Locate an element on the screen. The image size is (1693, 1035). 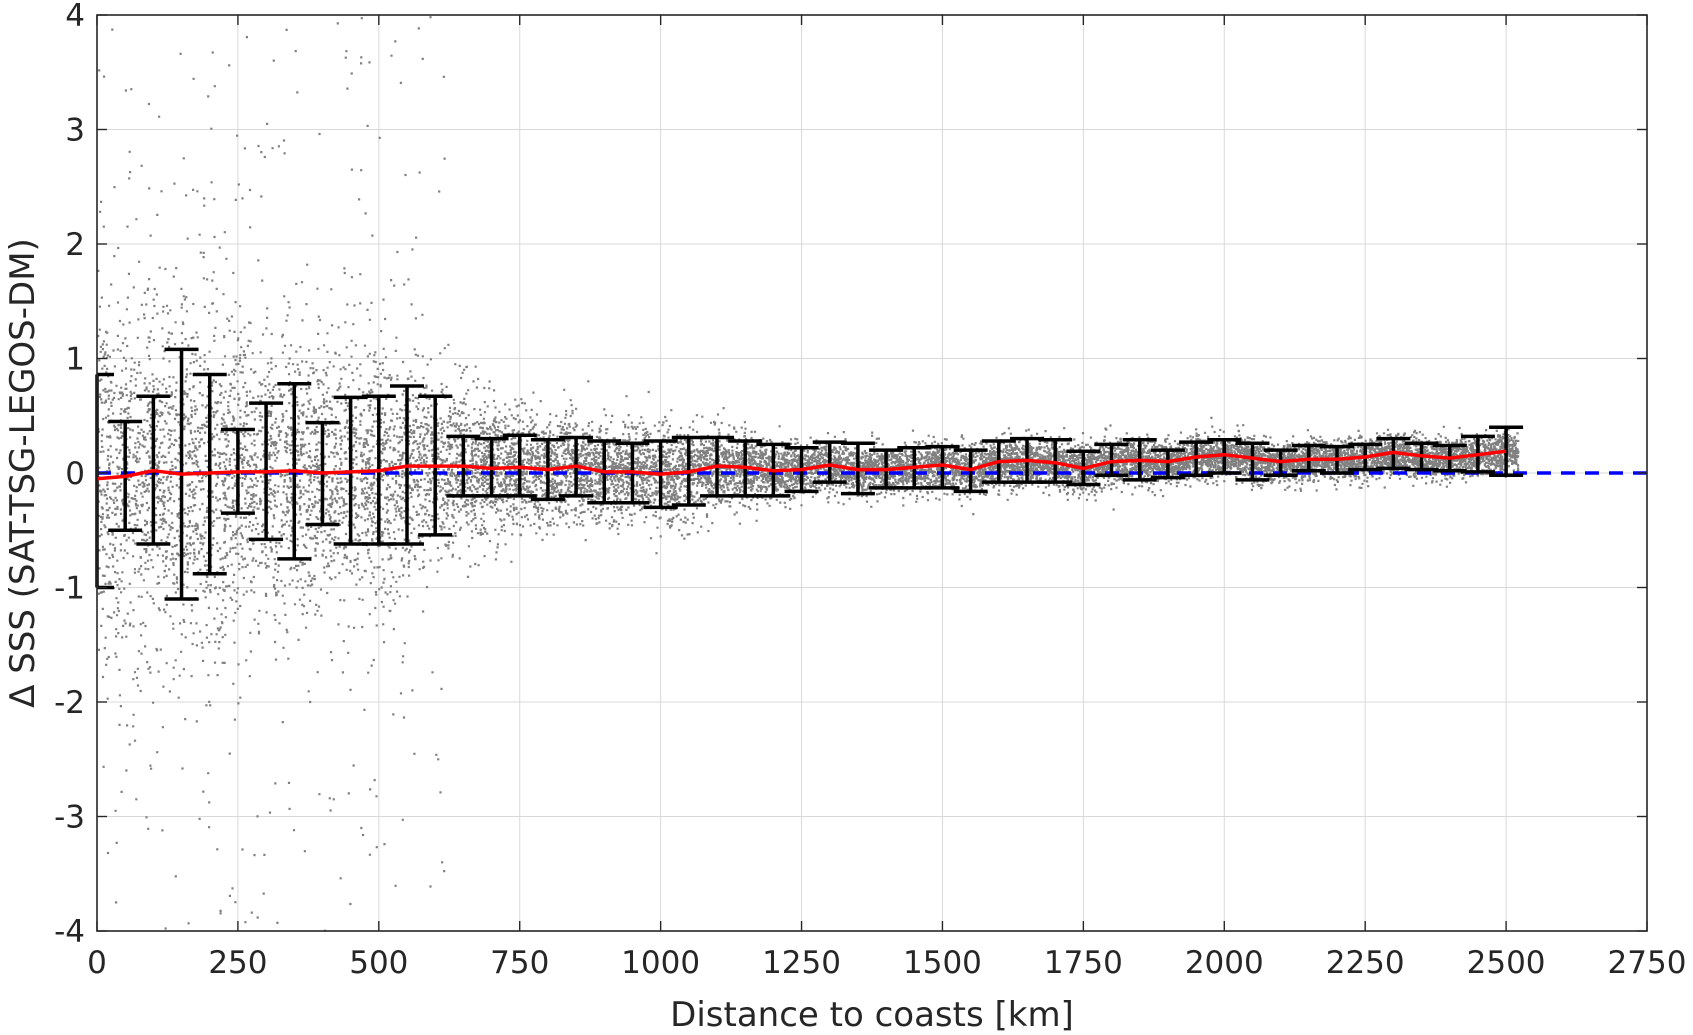
y-tick-label: 0 is located at coordinates (75, 474).